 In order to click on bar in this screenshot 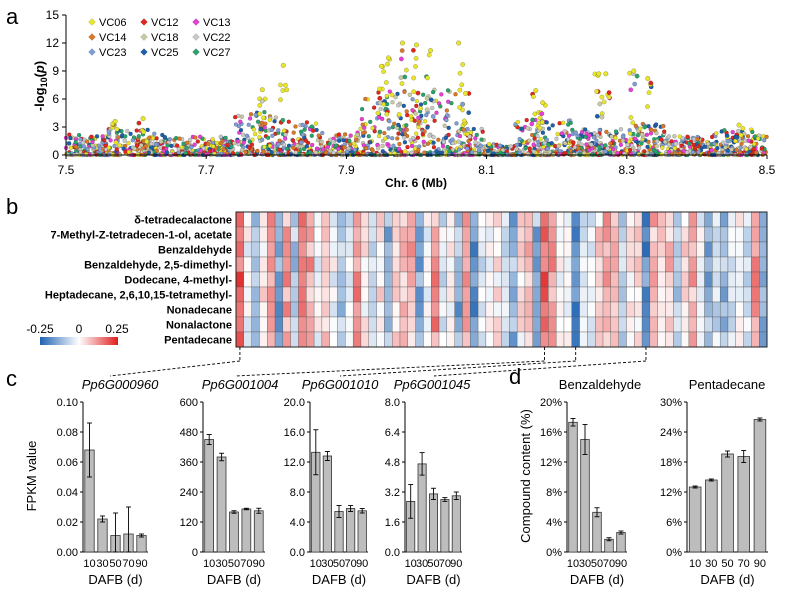, I will do `click(102, 535)`.